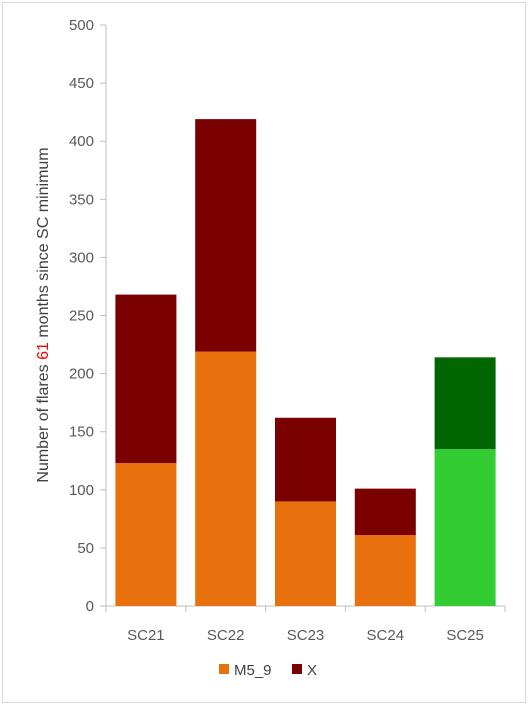 This screenshot has height=707, width=530. Describe the element at coordinates (253, 670) in the screenshot. I see `legend-label: M5_9` at that location.